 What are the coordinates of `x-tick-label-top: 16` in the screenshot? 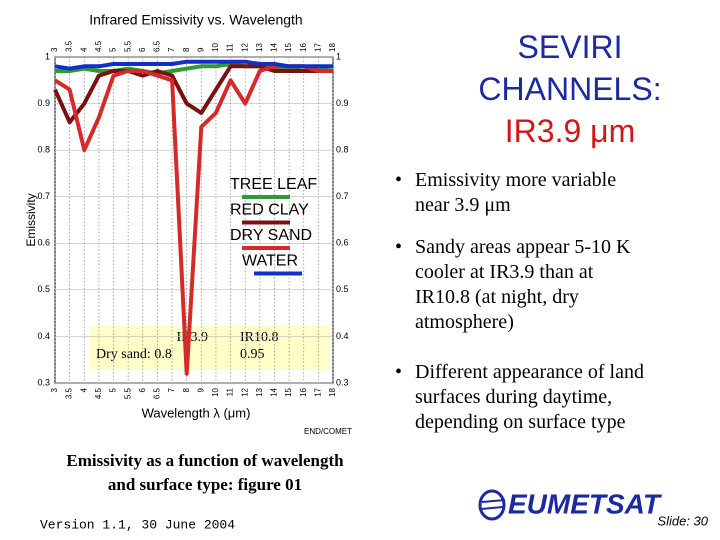 It's located at (303, 47).